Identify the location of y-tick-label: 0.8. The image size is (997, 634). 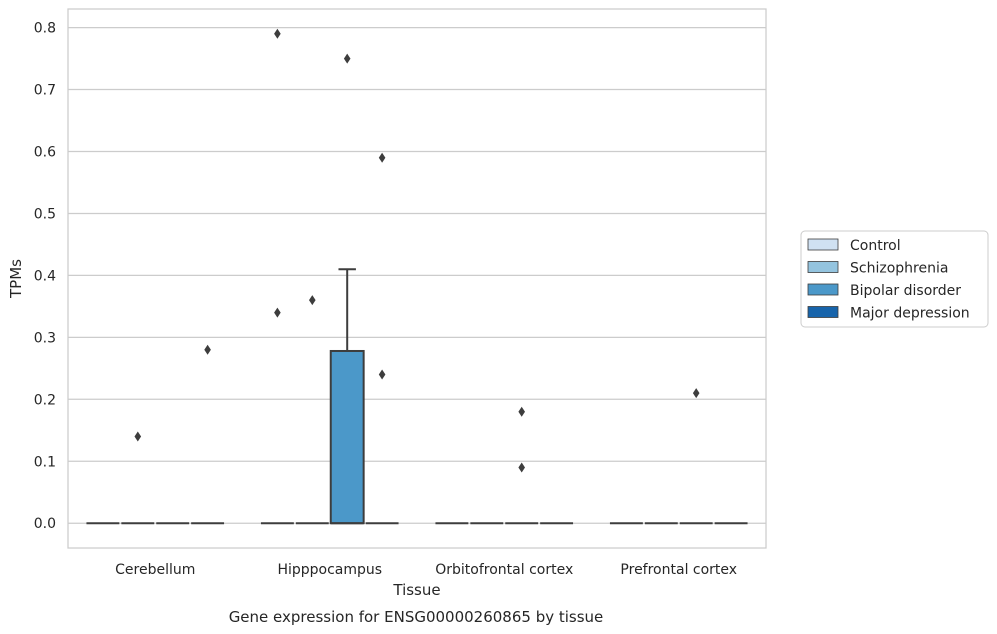
(45, 29).